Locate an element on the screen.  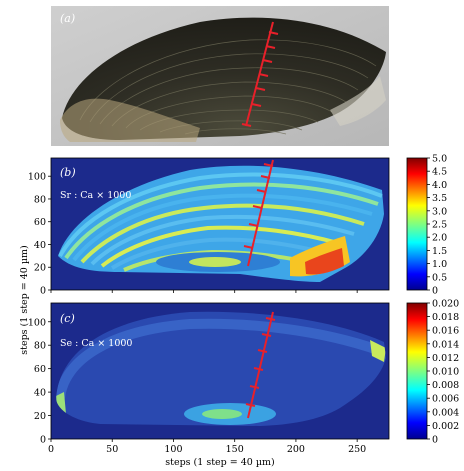
colorbar-c-tick-label: 0.020 is located at coordinates (445, 304).